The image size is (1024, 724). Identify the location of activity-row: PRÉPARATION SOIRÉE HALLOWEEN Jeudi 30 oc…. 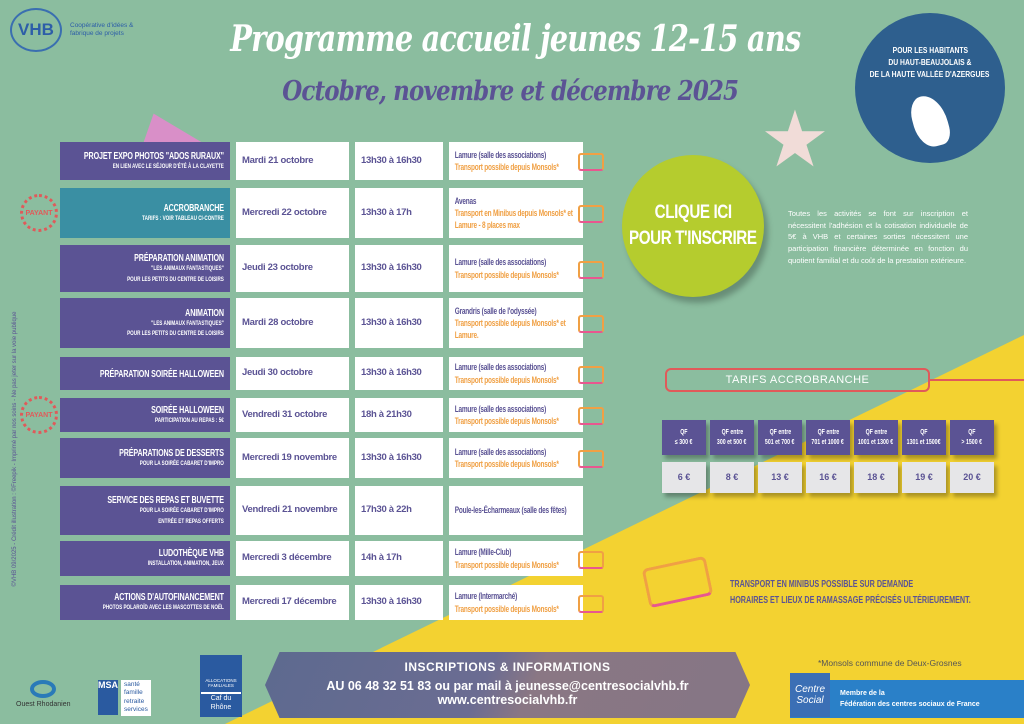
(321, 373).